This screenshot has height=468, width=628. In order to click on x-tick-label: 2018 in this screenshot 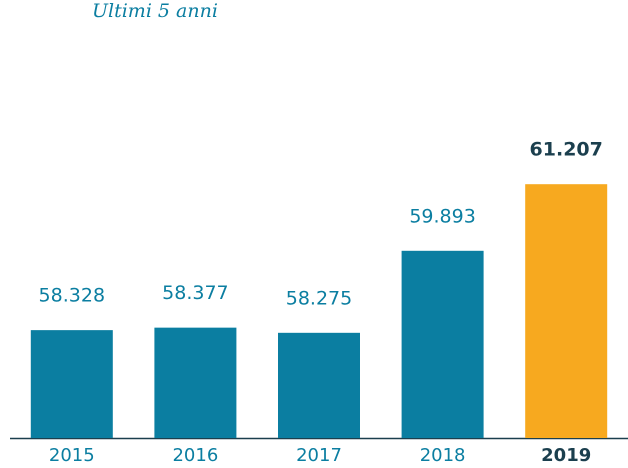, I will do `click(443, 455)`.